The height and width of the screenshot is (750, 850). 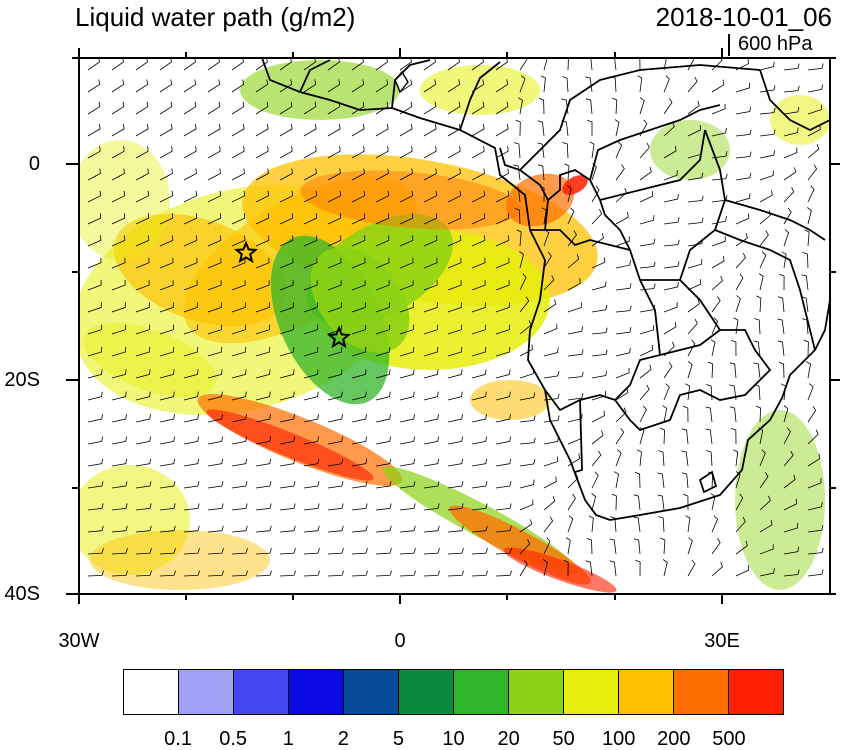 I want to click on colorbar, so click(x=453, y=692).